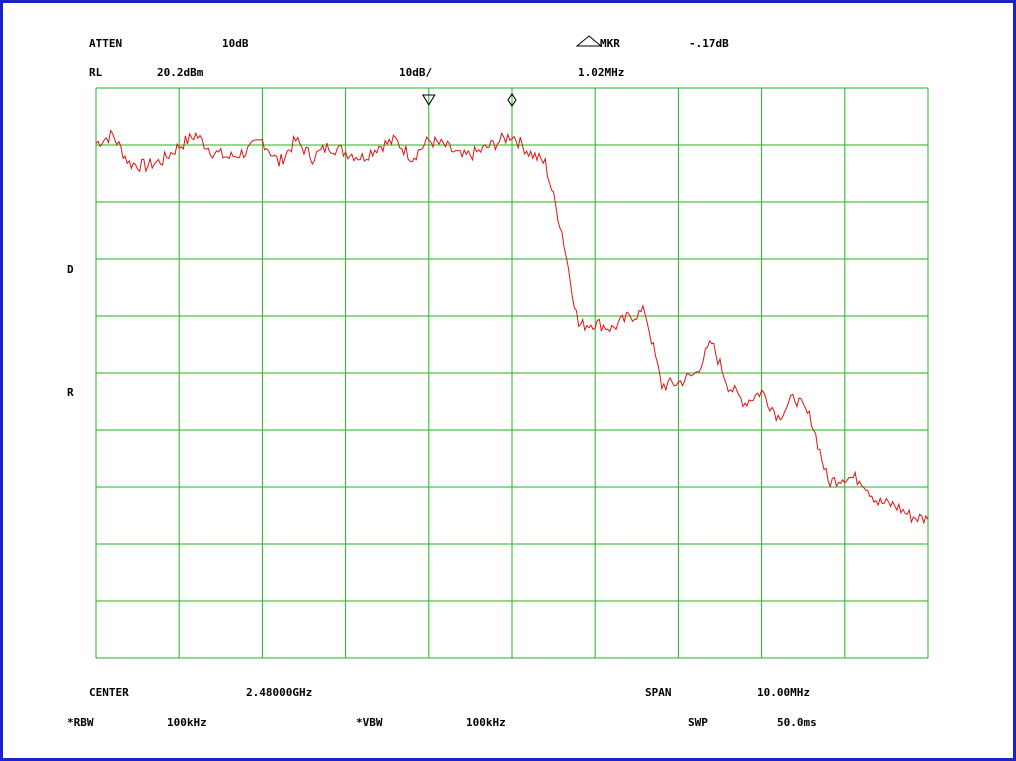 The image size is (1016, 761). I want to click on span-value: 10.00MHz, so click(783, 692).